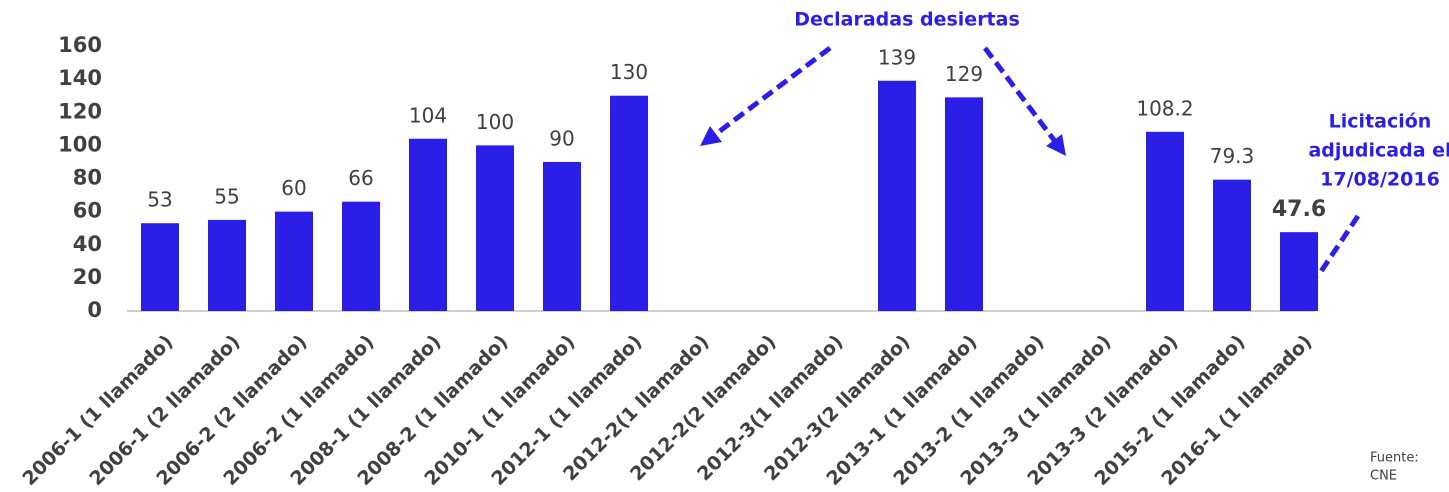  Describe the element at coordinates (80, 111) in the screenshot. I see `y-tick-label: 120` at that location.